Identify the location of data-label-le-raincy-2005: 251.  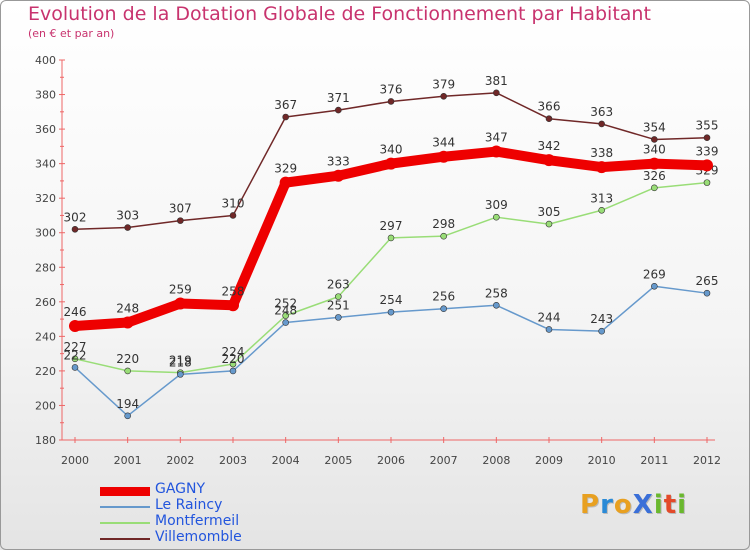
(338, 305).